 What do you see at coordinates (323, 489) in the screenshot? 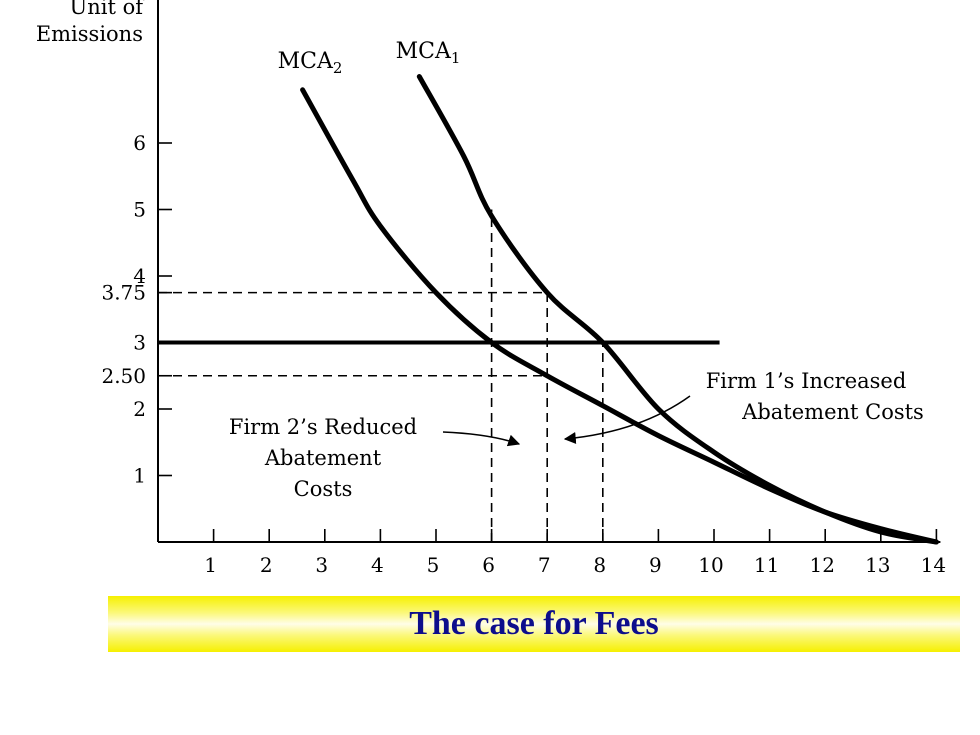
I see `annotation-firm2-line: Costs` at bounding box center [323, 489].